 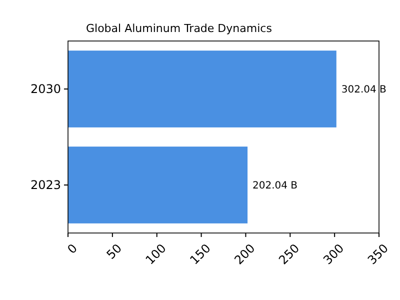 What do you see at coordinates (200, 254) in the screenshot?
I see `x-tick-label: 150` at bounding box center [200, 254].